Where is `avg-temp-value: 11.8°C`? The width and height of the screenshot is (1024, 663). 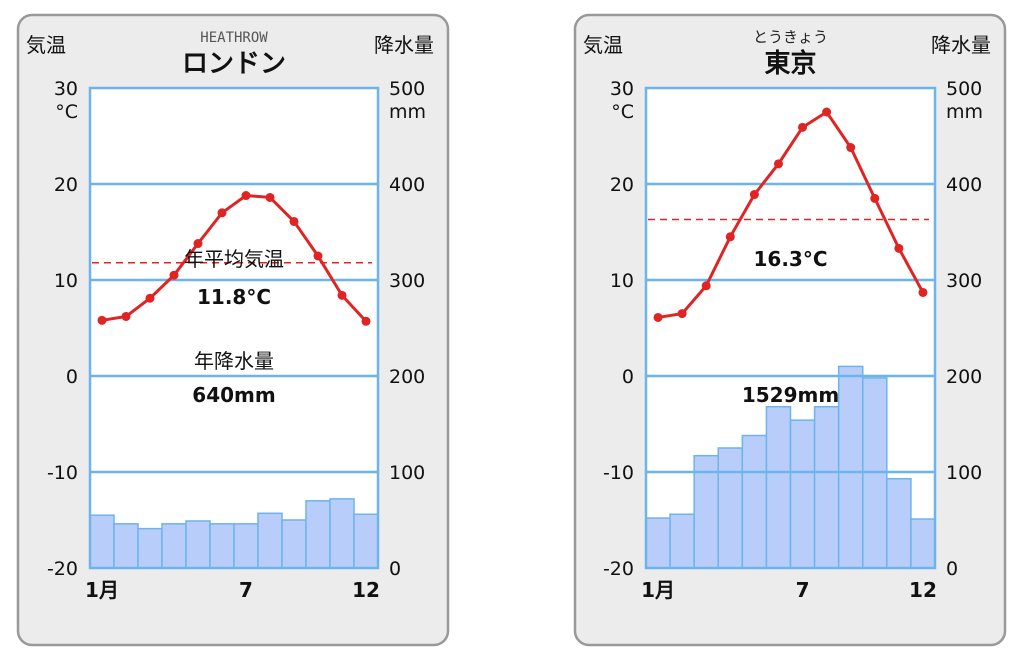 avg-temp-value: 11.8°C is located at coordinates (234, 297).